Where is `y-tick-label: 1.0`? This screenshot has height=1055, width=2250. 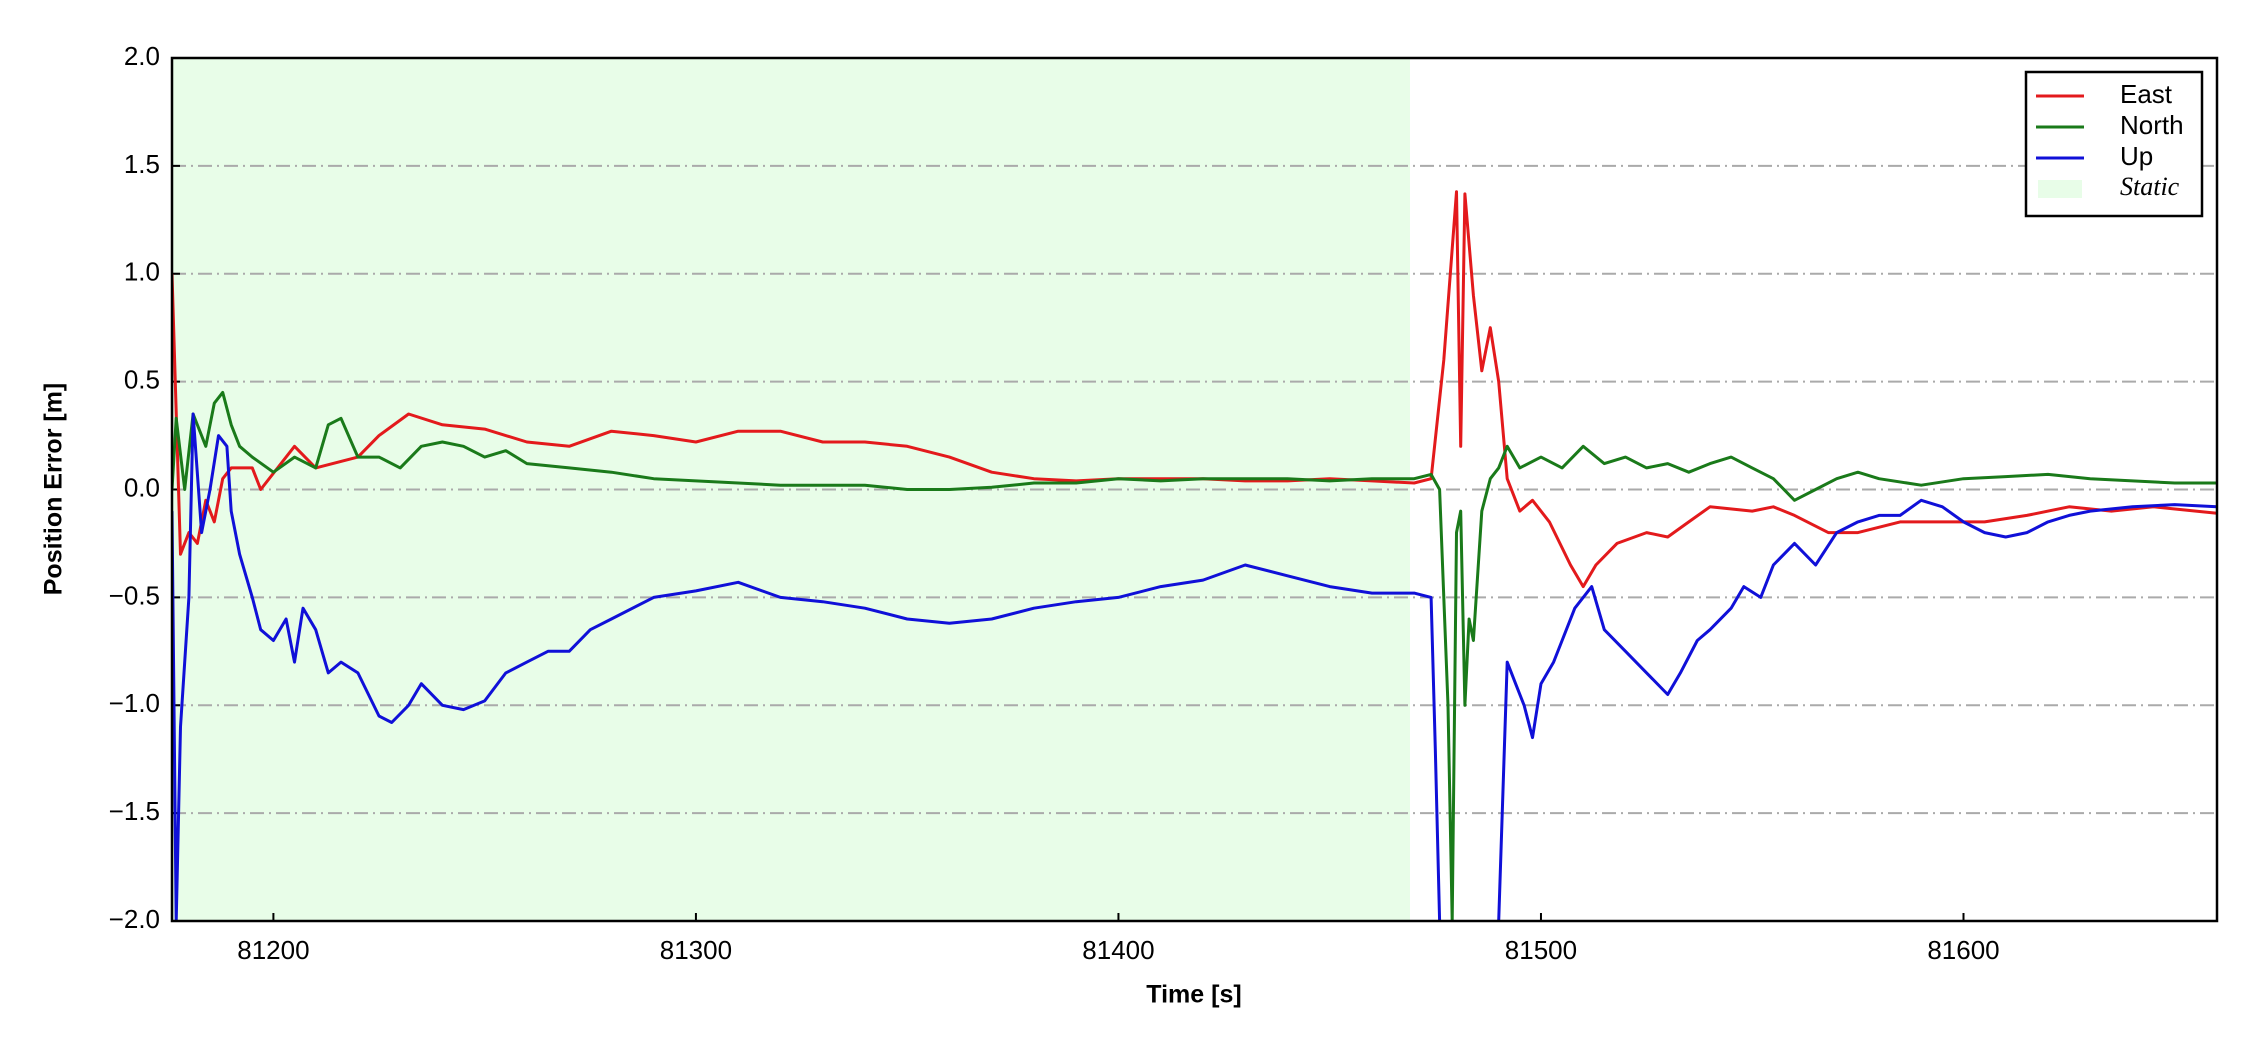 y-tick-label: 1.0 is located at coordinates (142, 272).